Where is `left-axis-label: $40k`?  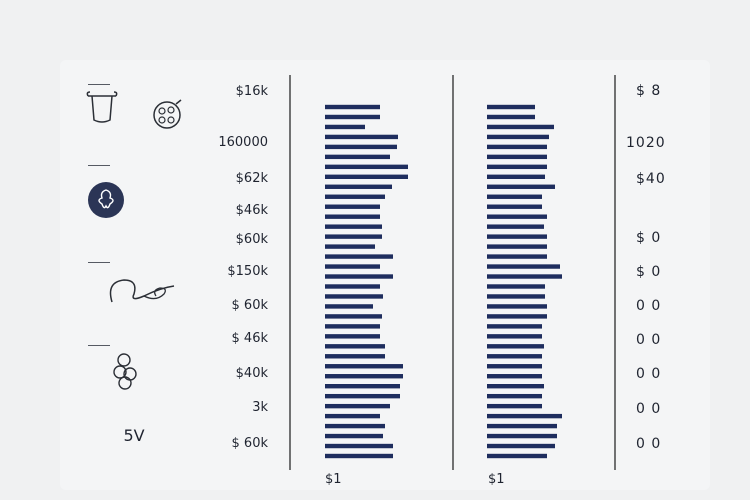 left-axis-label: $40k is located at coordinates (251, 373).